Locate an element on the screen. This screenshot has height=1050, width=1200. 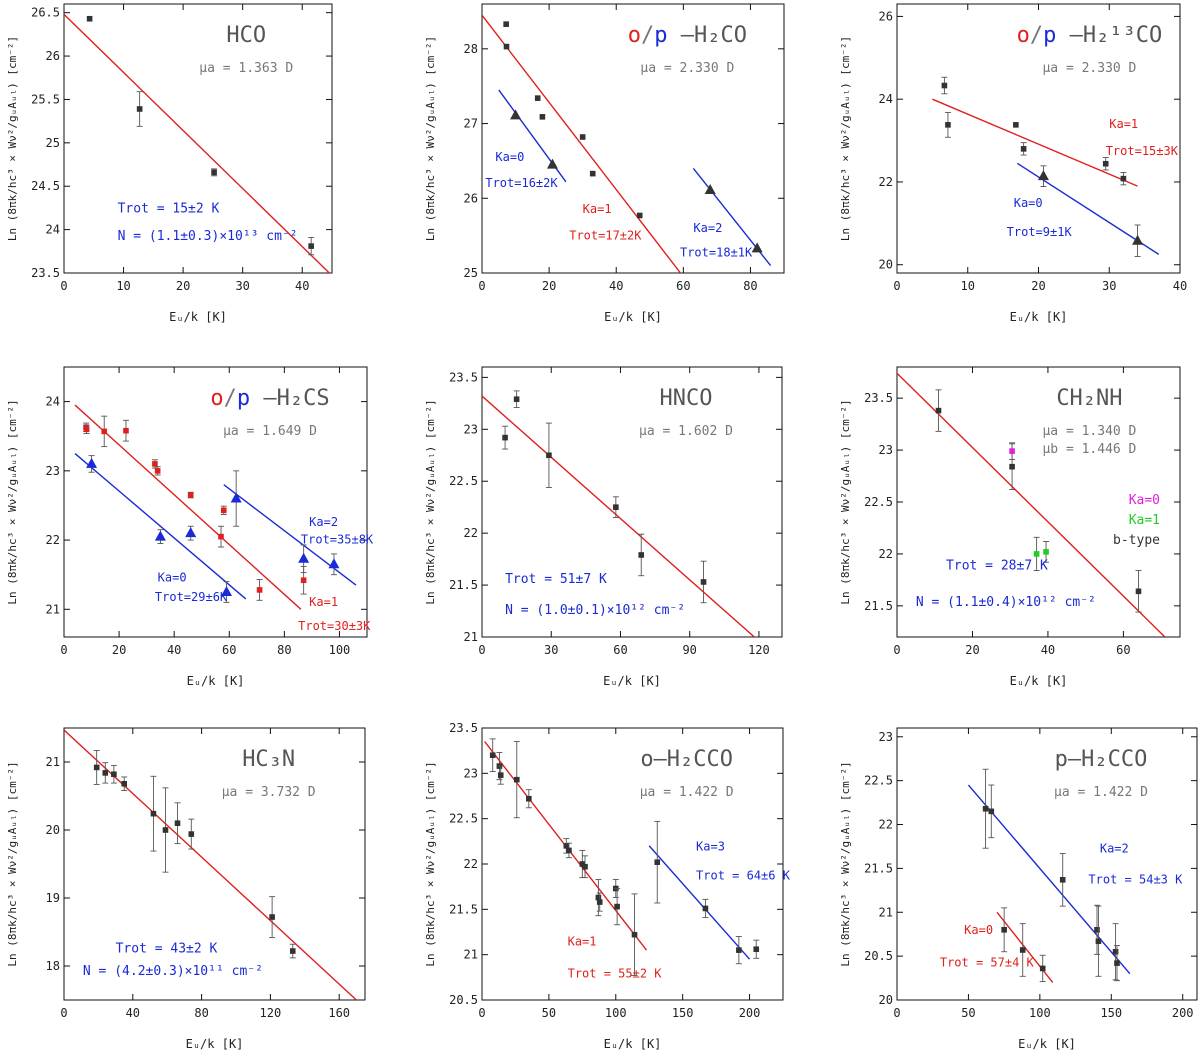
x-tick-label: 150 is located at coordinates (683, 1013).